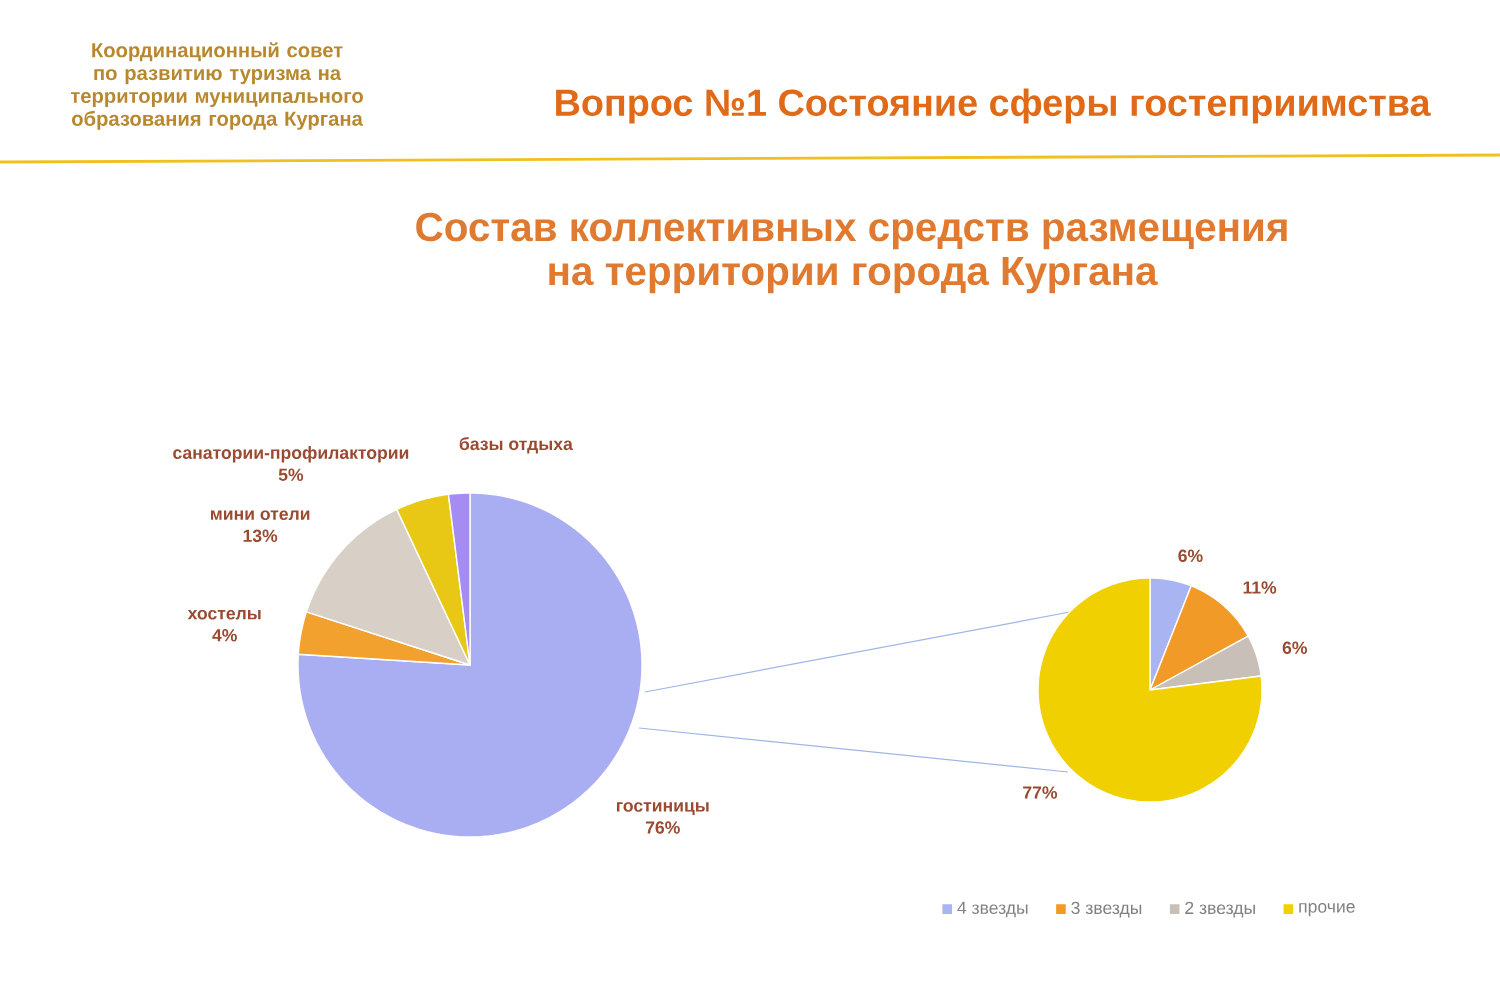  Describe the element at coordinates (291, 454) in the screenshot. I see `slice-label: санатории-профилактории` at that location.